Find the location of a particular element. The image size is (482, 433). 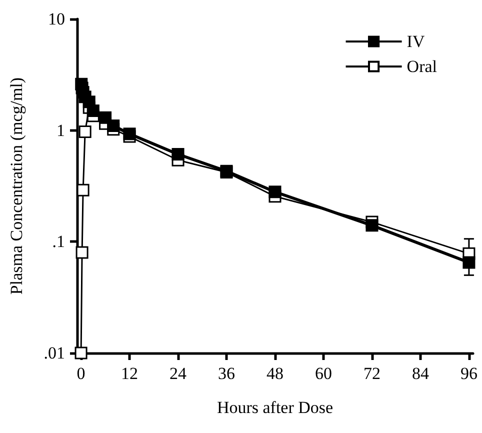

x-tick-label: 12 is located at coordinates (129, 373).